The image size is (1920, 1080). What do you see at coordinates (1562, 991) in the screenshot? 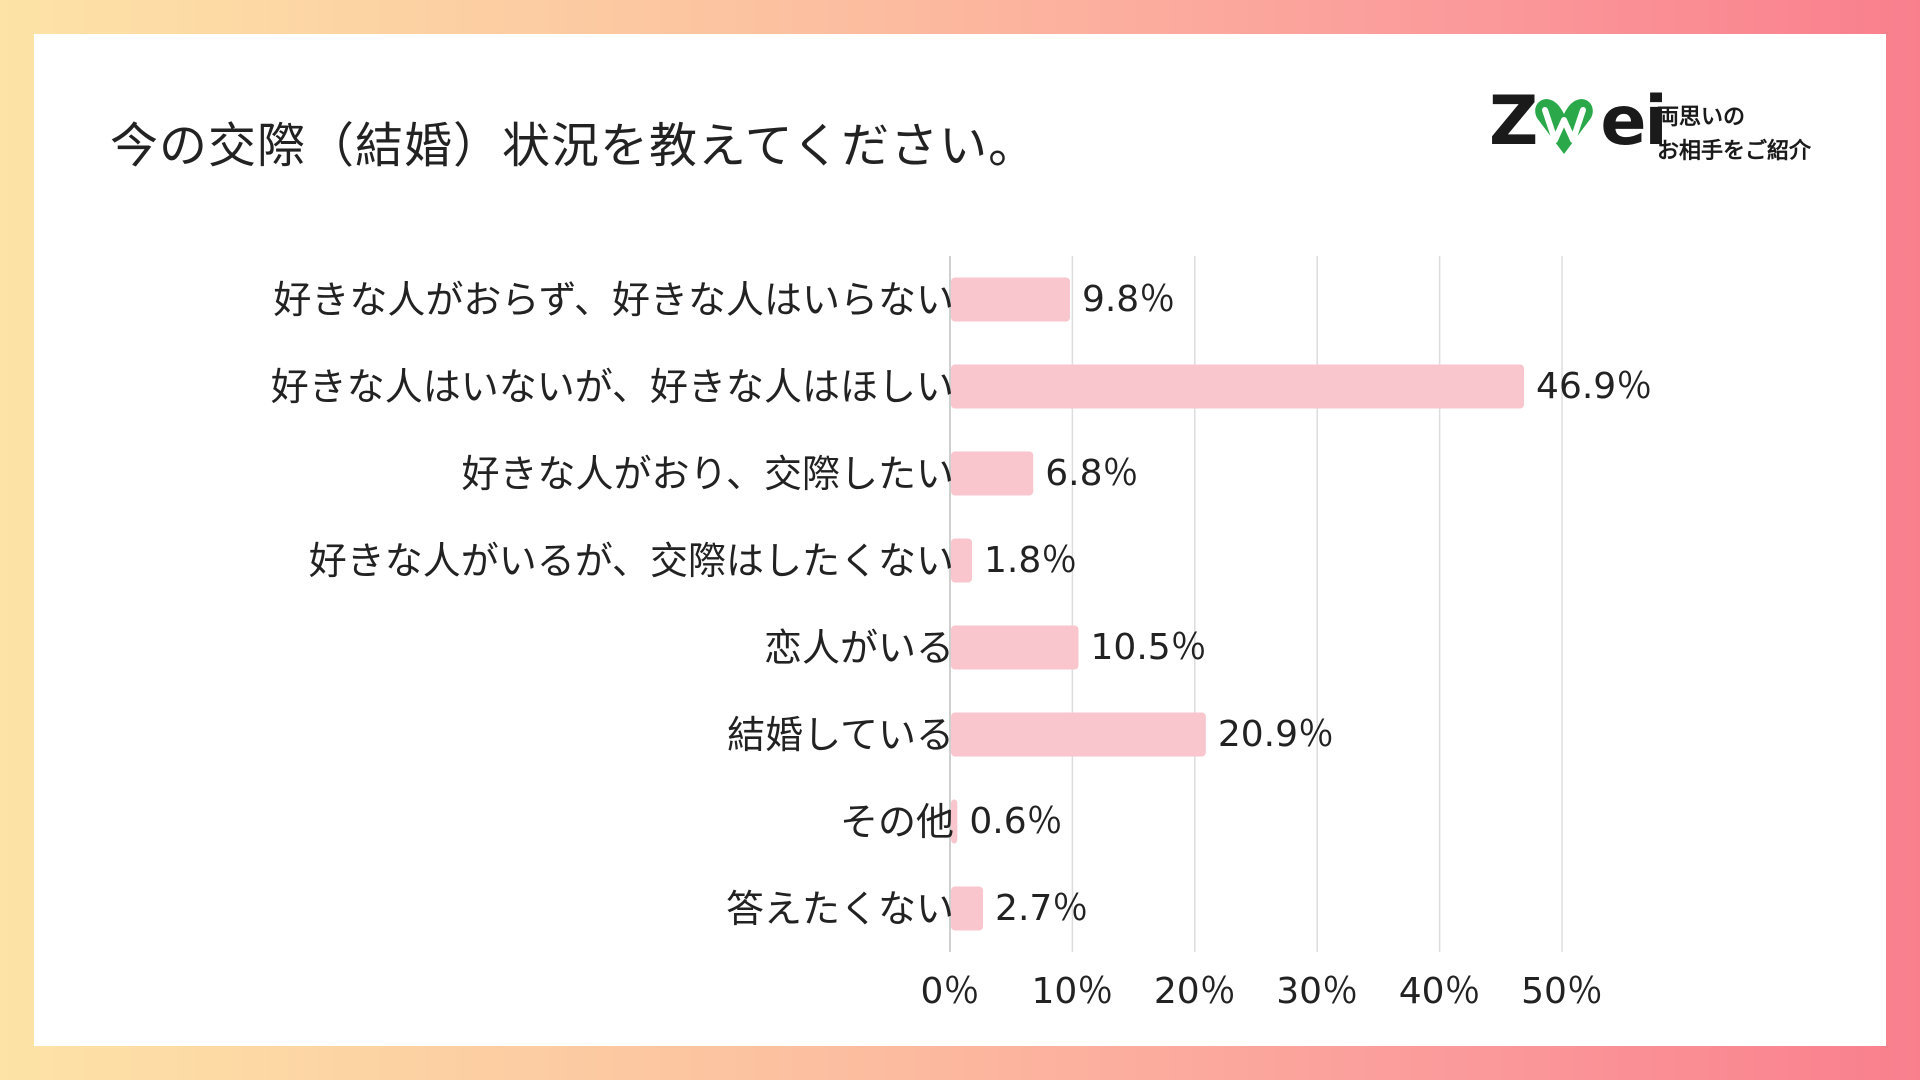
I see `x-tick-label: 50％` at bounding box center [1562, 991].